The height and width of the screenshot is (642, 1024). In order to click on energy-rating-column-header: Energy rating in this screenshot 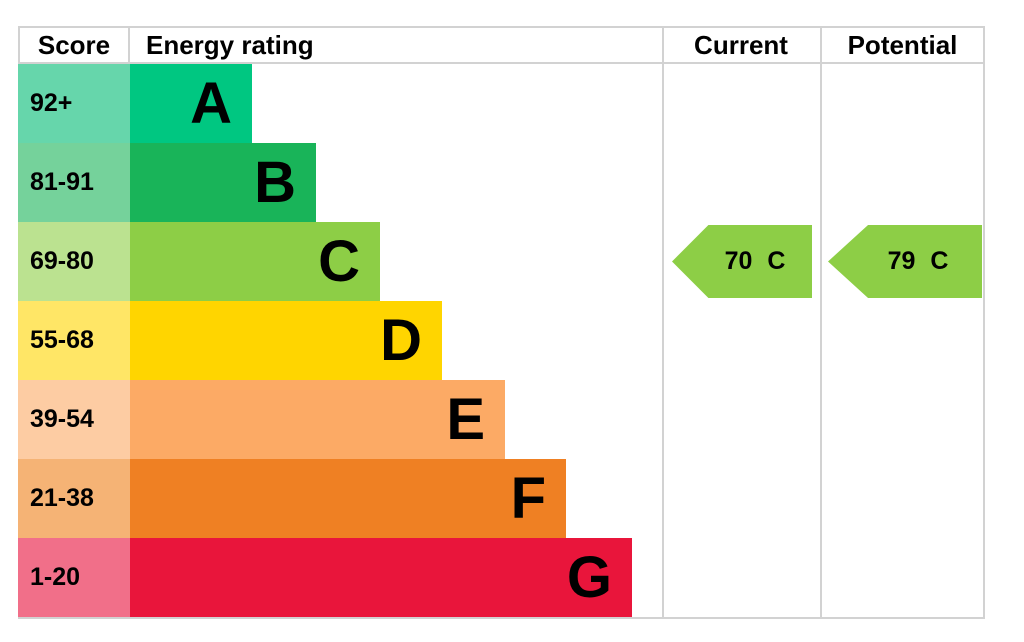, I will do `click(230, 44)`.